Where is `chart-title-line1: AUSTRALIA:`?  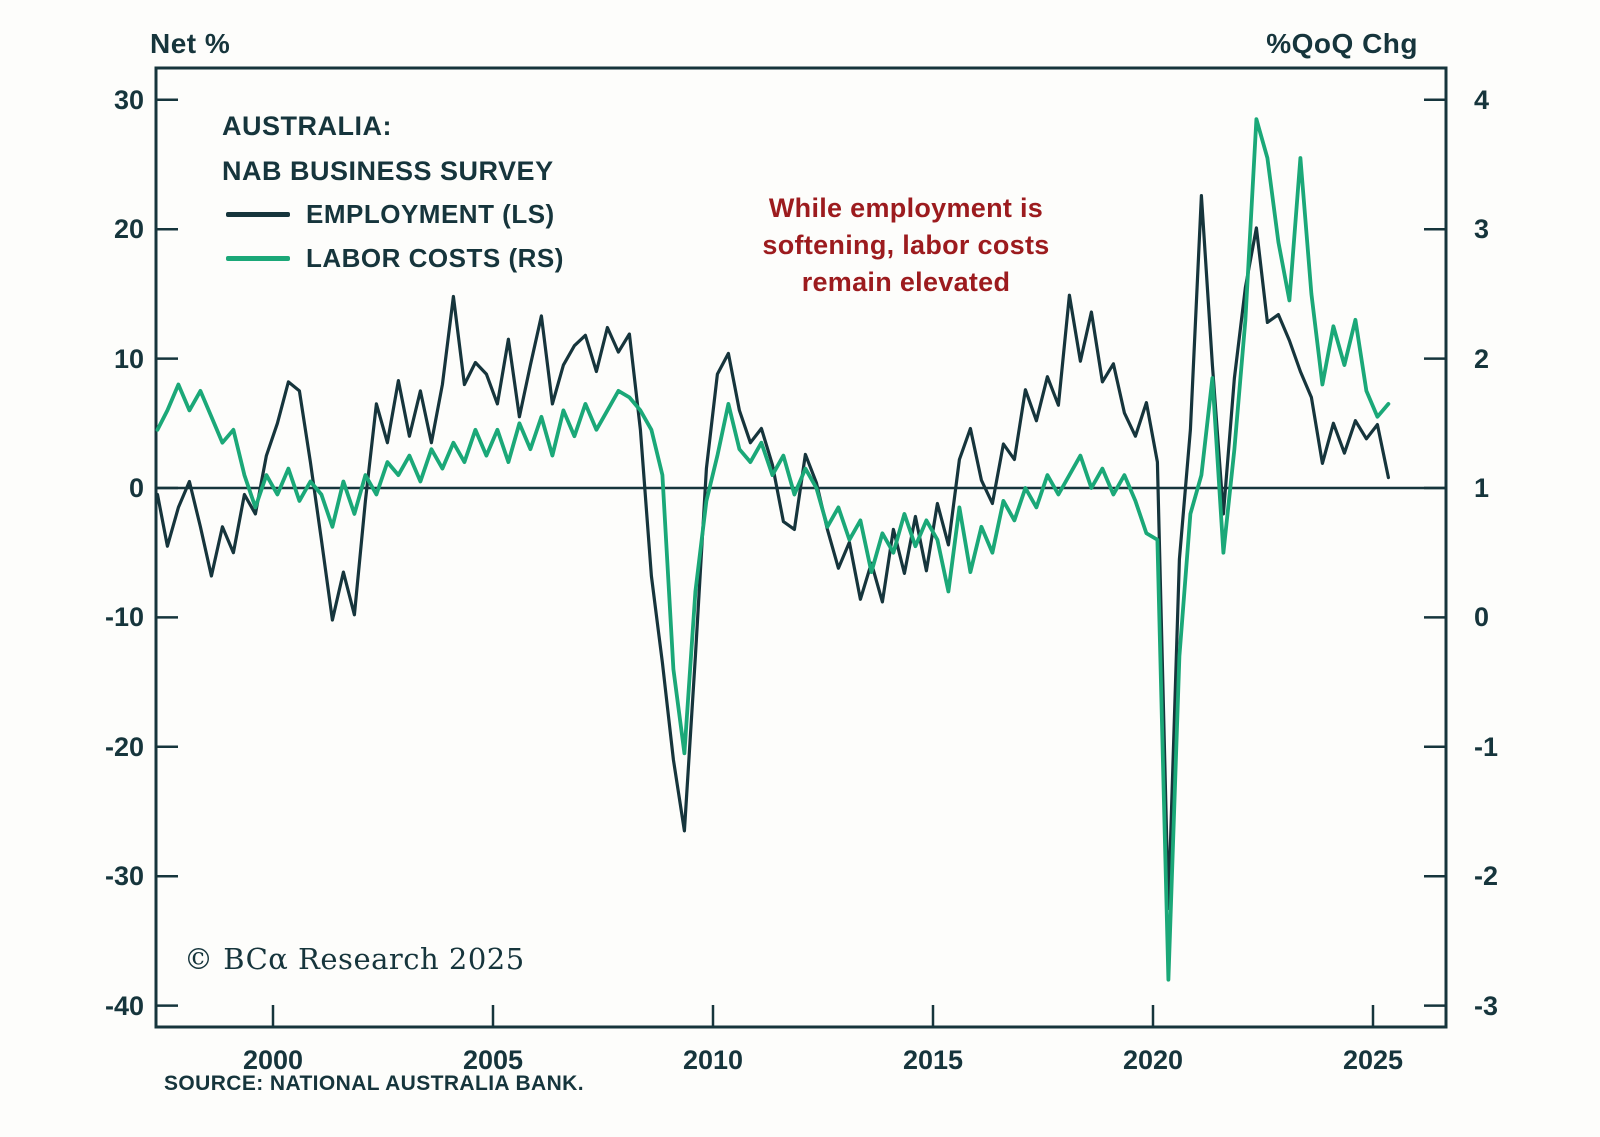 chart-title-line1: AUSTRALIA: is located at coordinates (307, 126).